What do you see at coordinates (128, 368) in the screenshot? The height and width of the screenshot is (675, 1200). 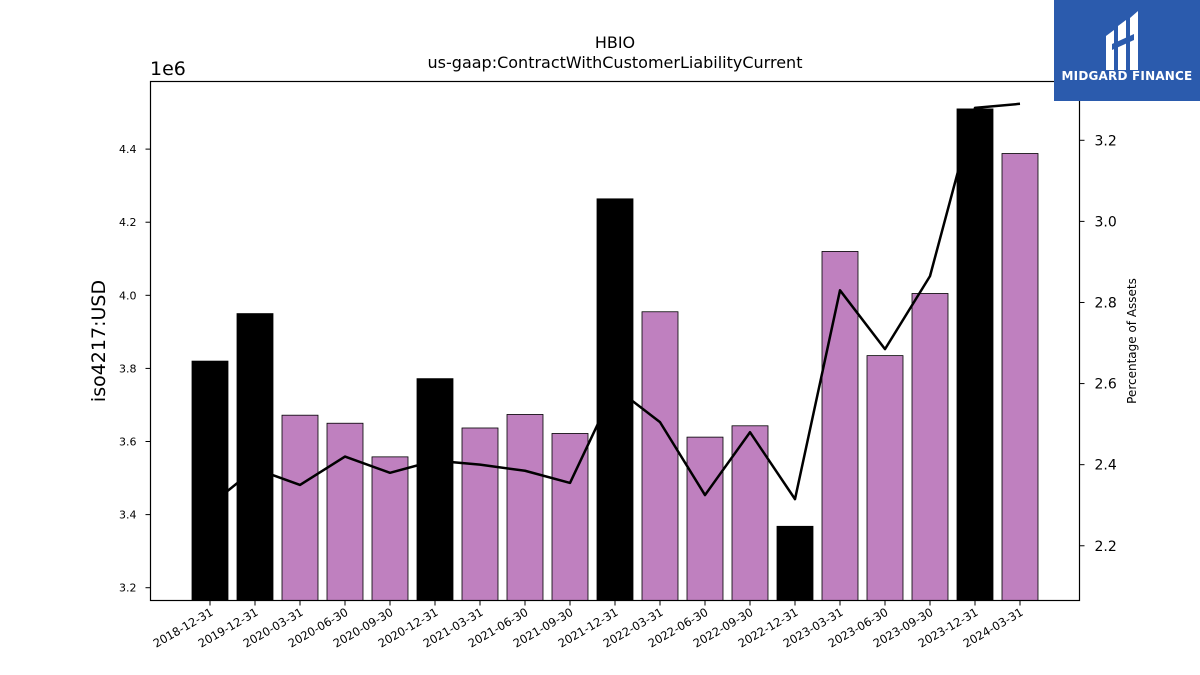 I see `y-tick-label-3.8: 3.8` at bounding box center [128, 368].